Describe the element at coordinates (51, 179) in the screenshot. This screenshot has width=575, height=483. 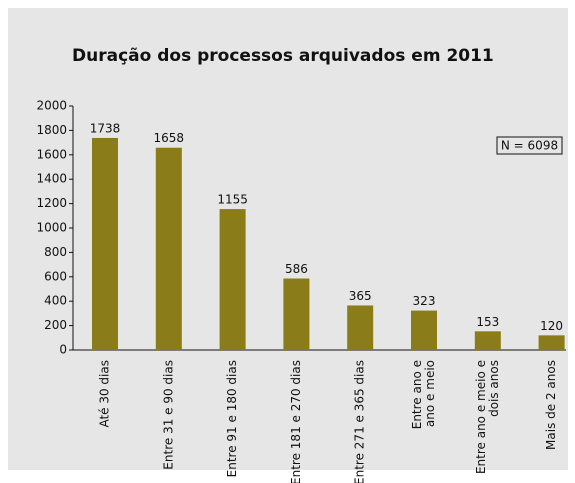
I see `y-tick-label: 1400` at that location.